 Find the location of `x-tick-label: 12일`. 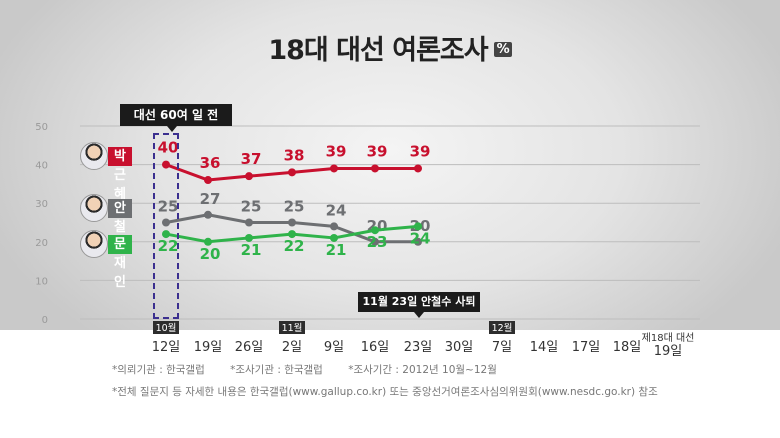

x-tick-label: 12일 is located at coordinates (166, 347).